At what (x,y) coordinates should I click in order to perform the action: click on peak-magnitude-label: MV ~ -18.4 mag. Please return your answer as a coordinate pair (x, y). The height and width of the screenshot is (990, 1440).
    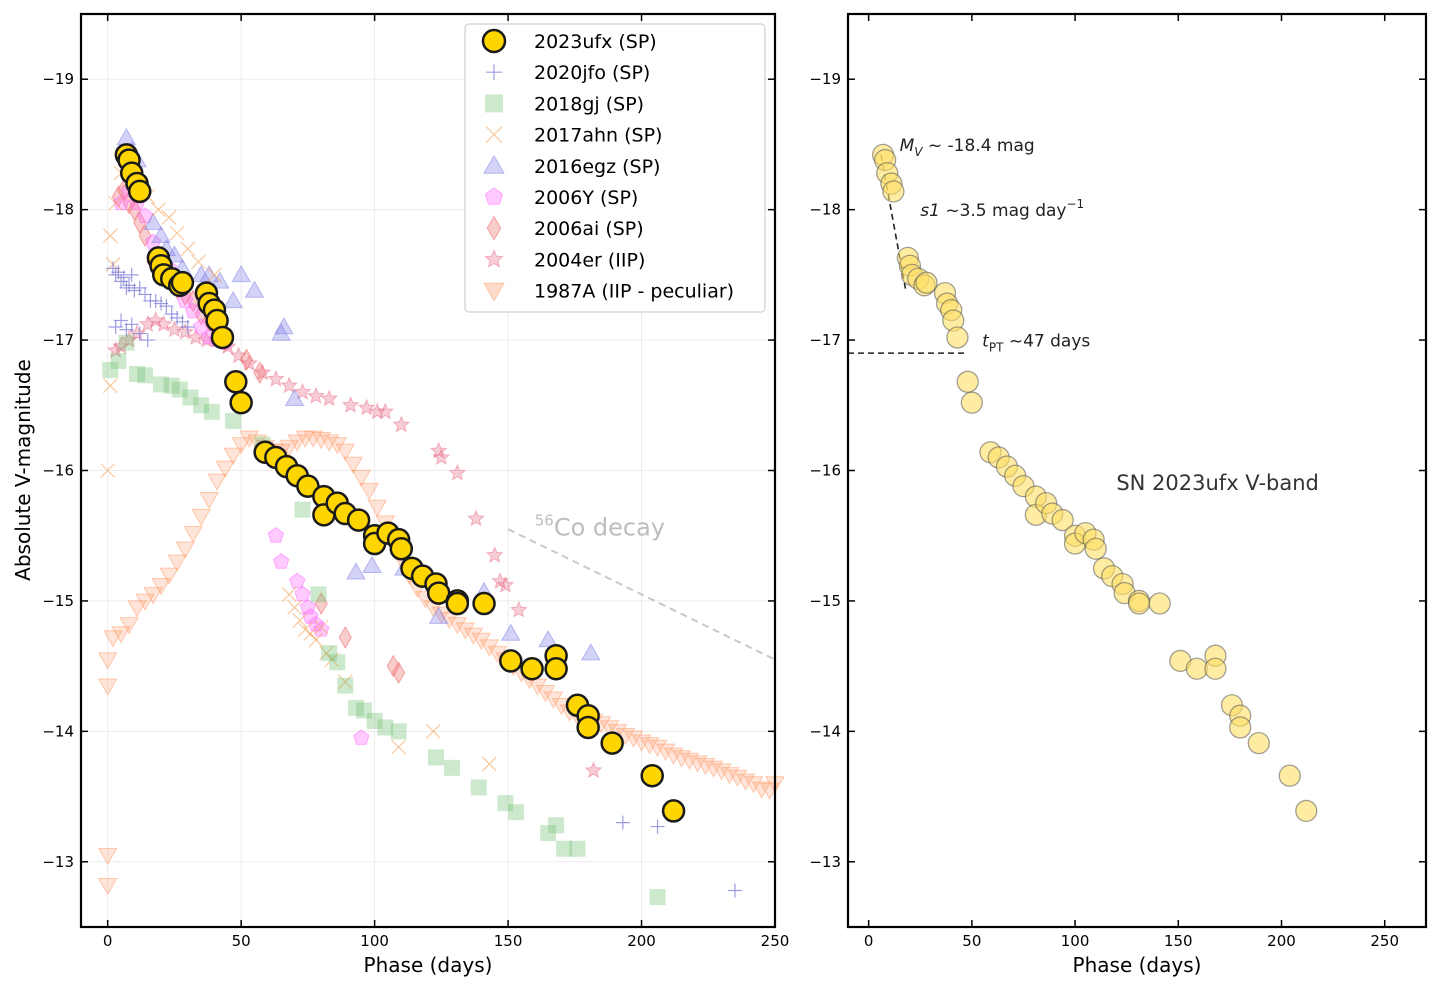
    Looking at the image, I should click on (967, 147).